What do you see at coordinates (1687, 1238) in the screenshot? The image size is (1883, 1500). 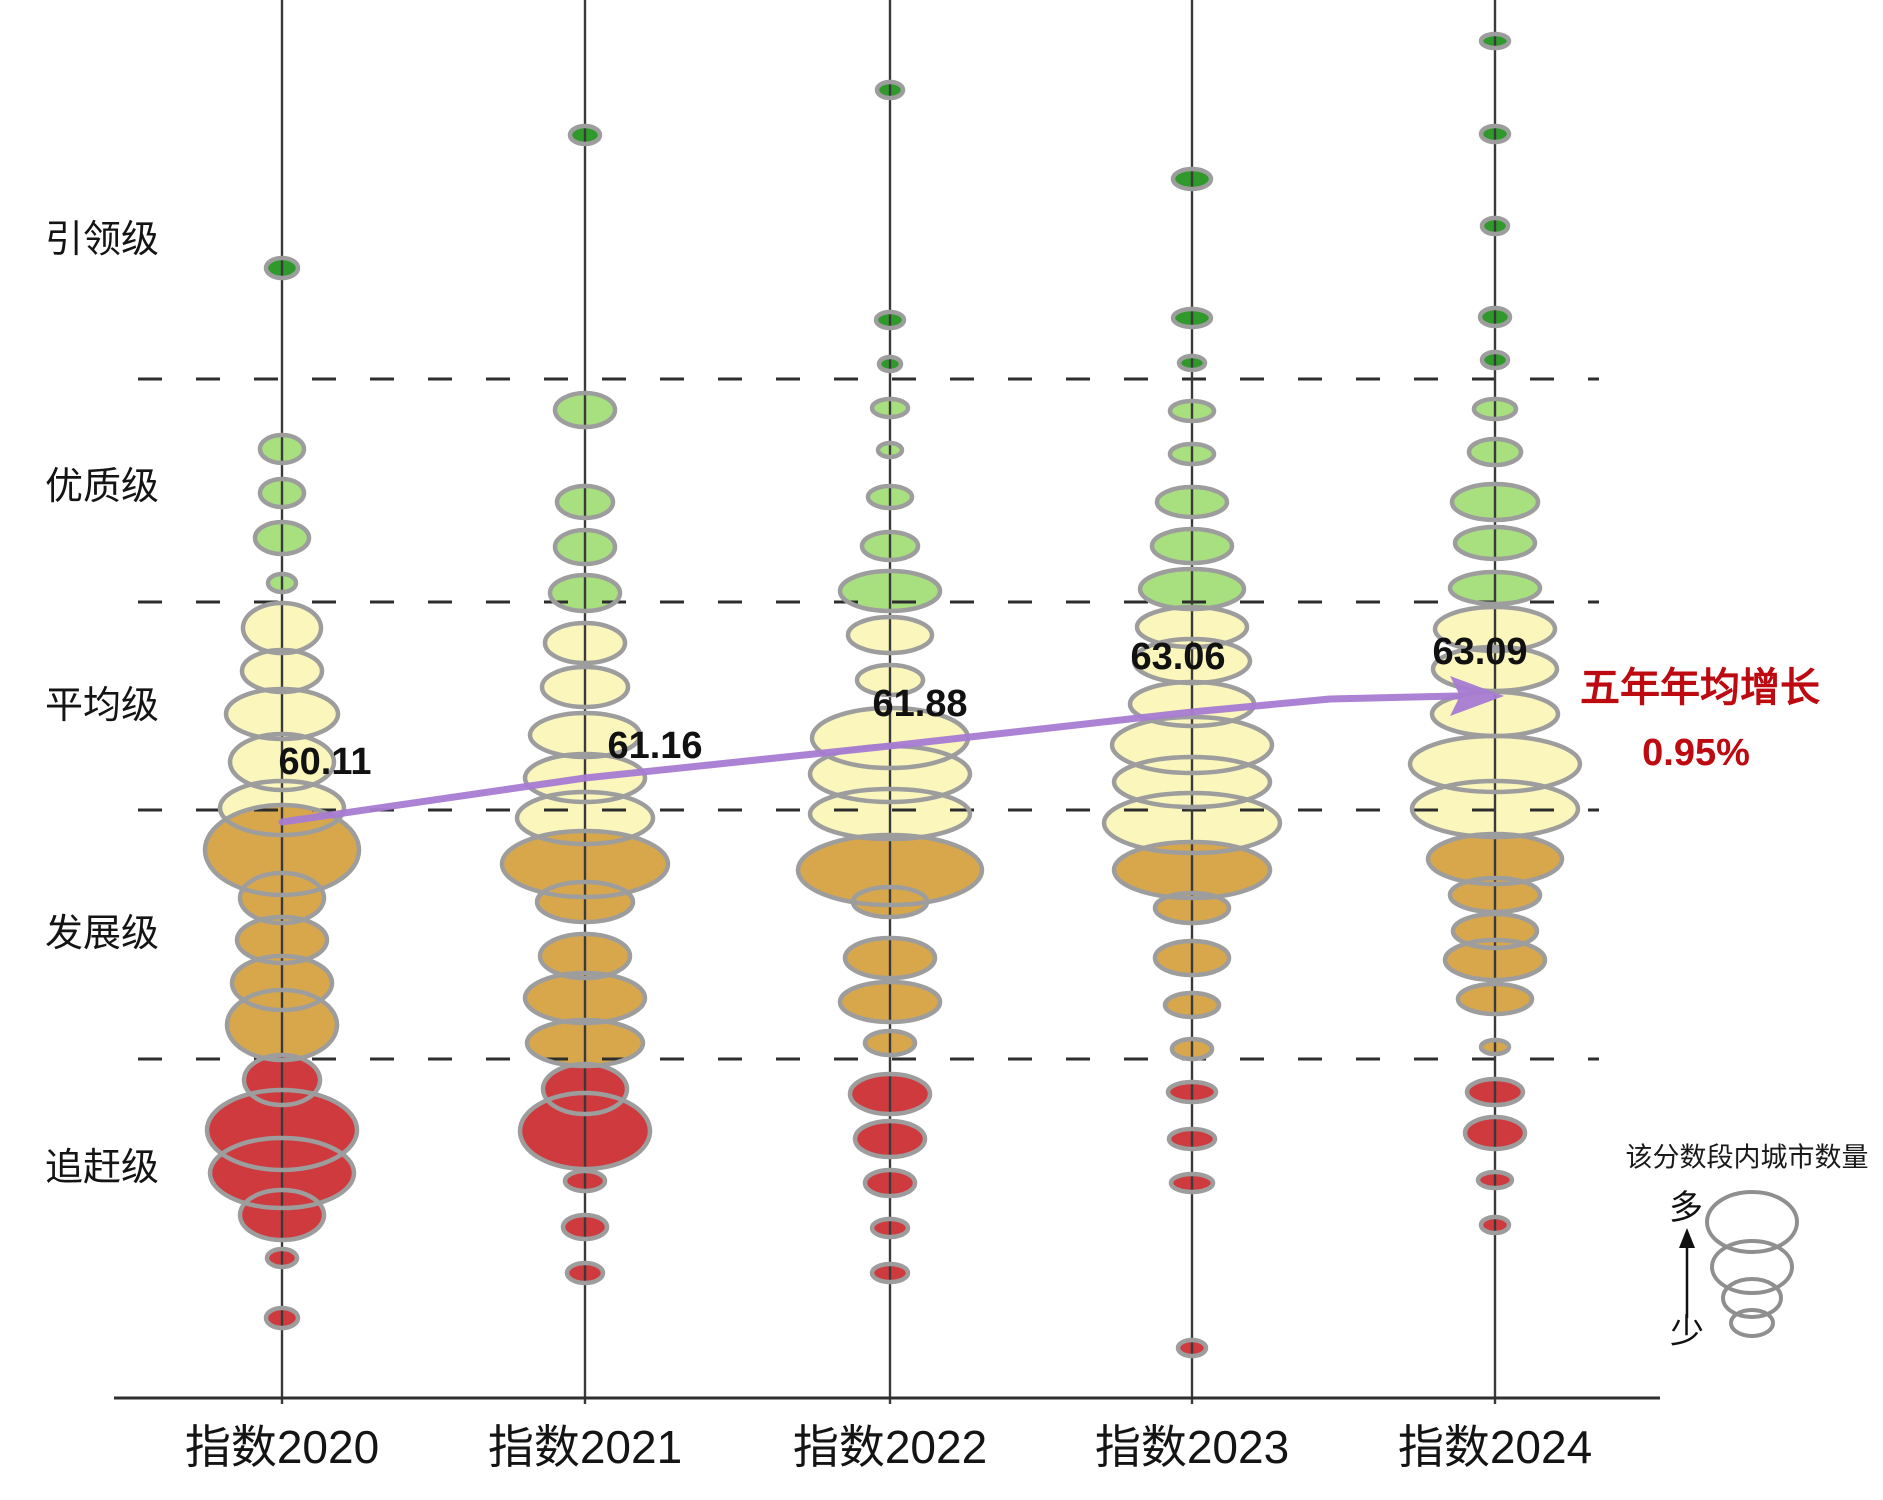 I see `legend-arrow-up-icon` at bounding box center [1687, 1238].